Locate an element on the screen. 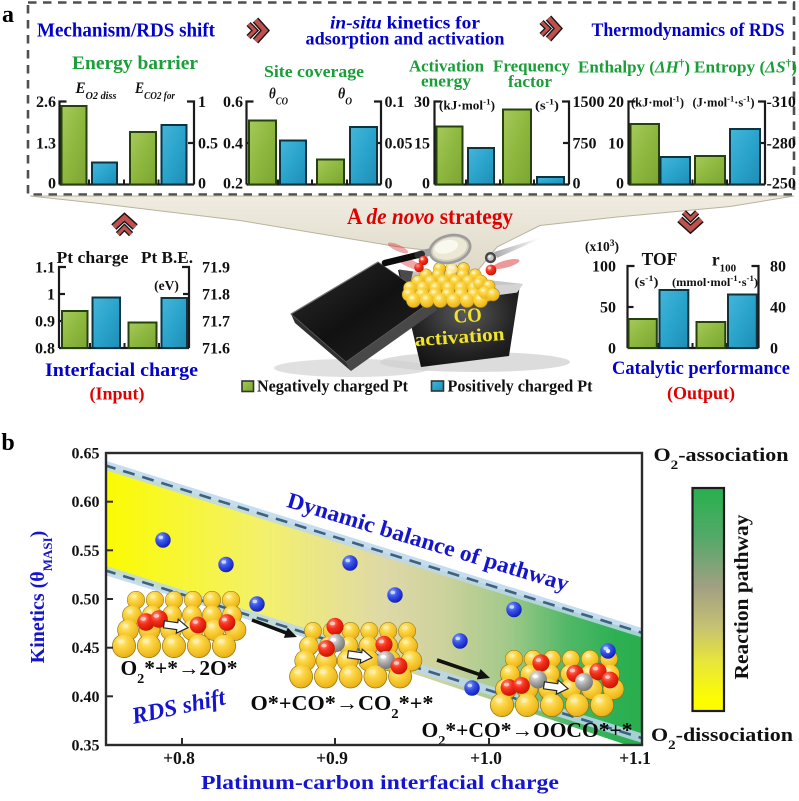 The image size is (799, 801). svg-text: +0.8 is located at coordinates (179, 758).